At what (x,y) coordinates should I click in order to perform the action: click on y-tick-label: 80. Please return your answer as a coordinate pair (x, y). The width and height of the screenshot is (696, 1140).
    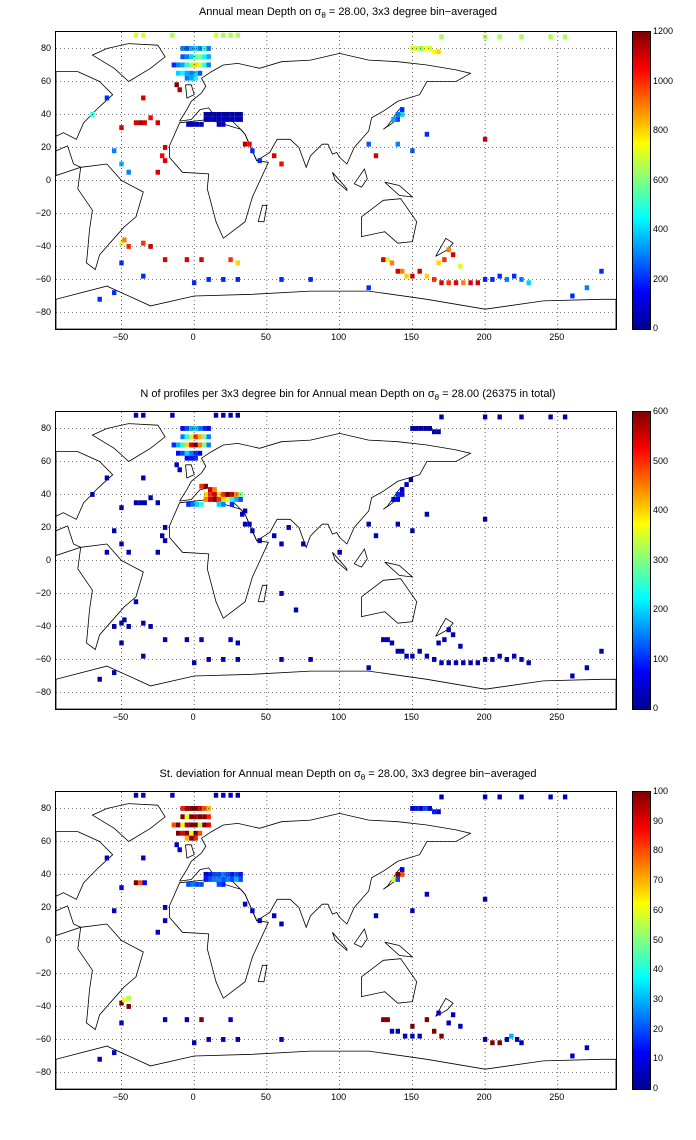
    Looking at the image, I should click on (45, 427).